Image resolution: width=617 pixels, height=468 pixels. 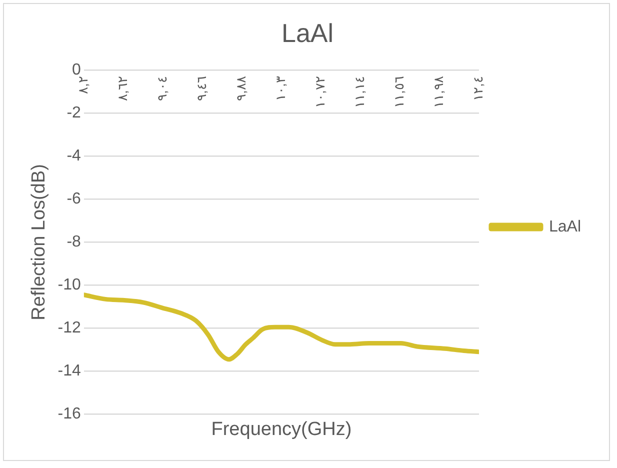 What do you see at coordinates (241, 88) in the screenshot?
I see `x-tick-label: ٩,٨٨` at bounding box center [241, 88].